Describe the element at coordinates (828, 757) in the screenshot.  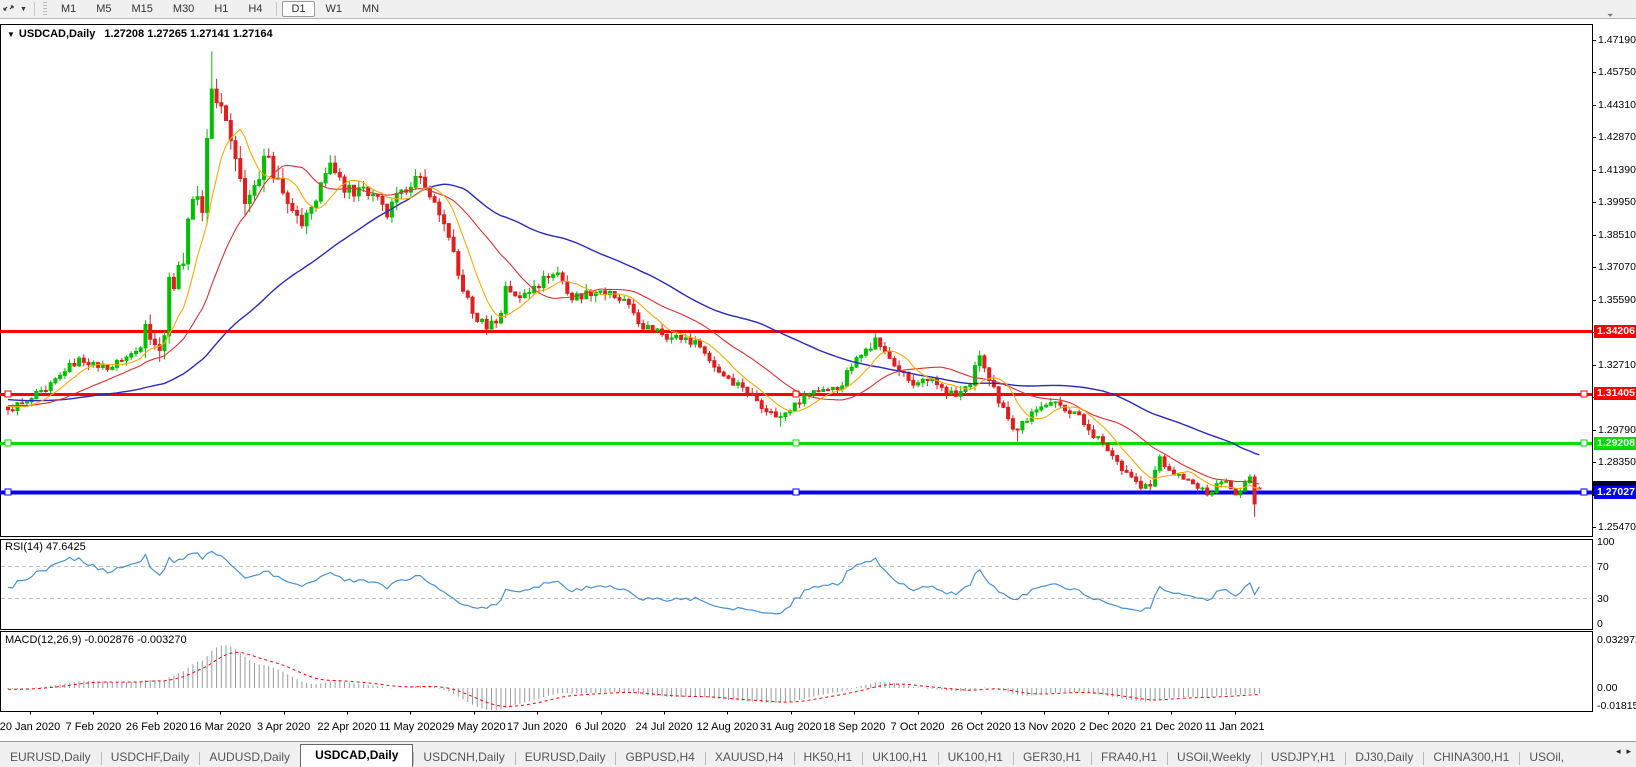
I see `chart-tab-hk50-h1: HK50,H1` at that location.